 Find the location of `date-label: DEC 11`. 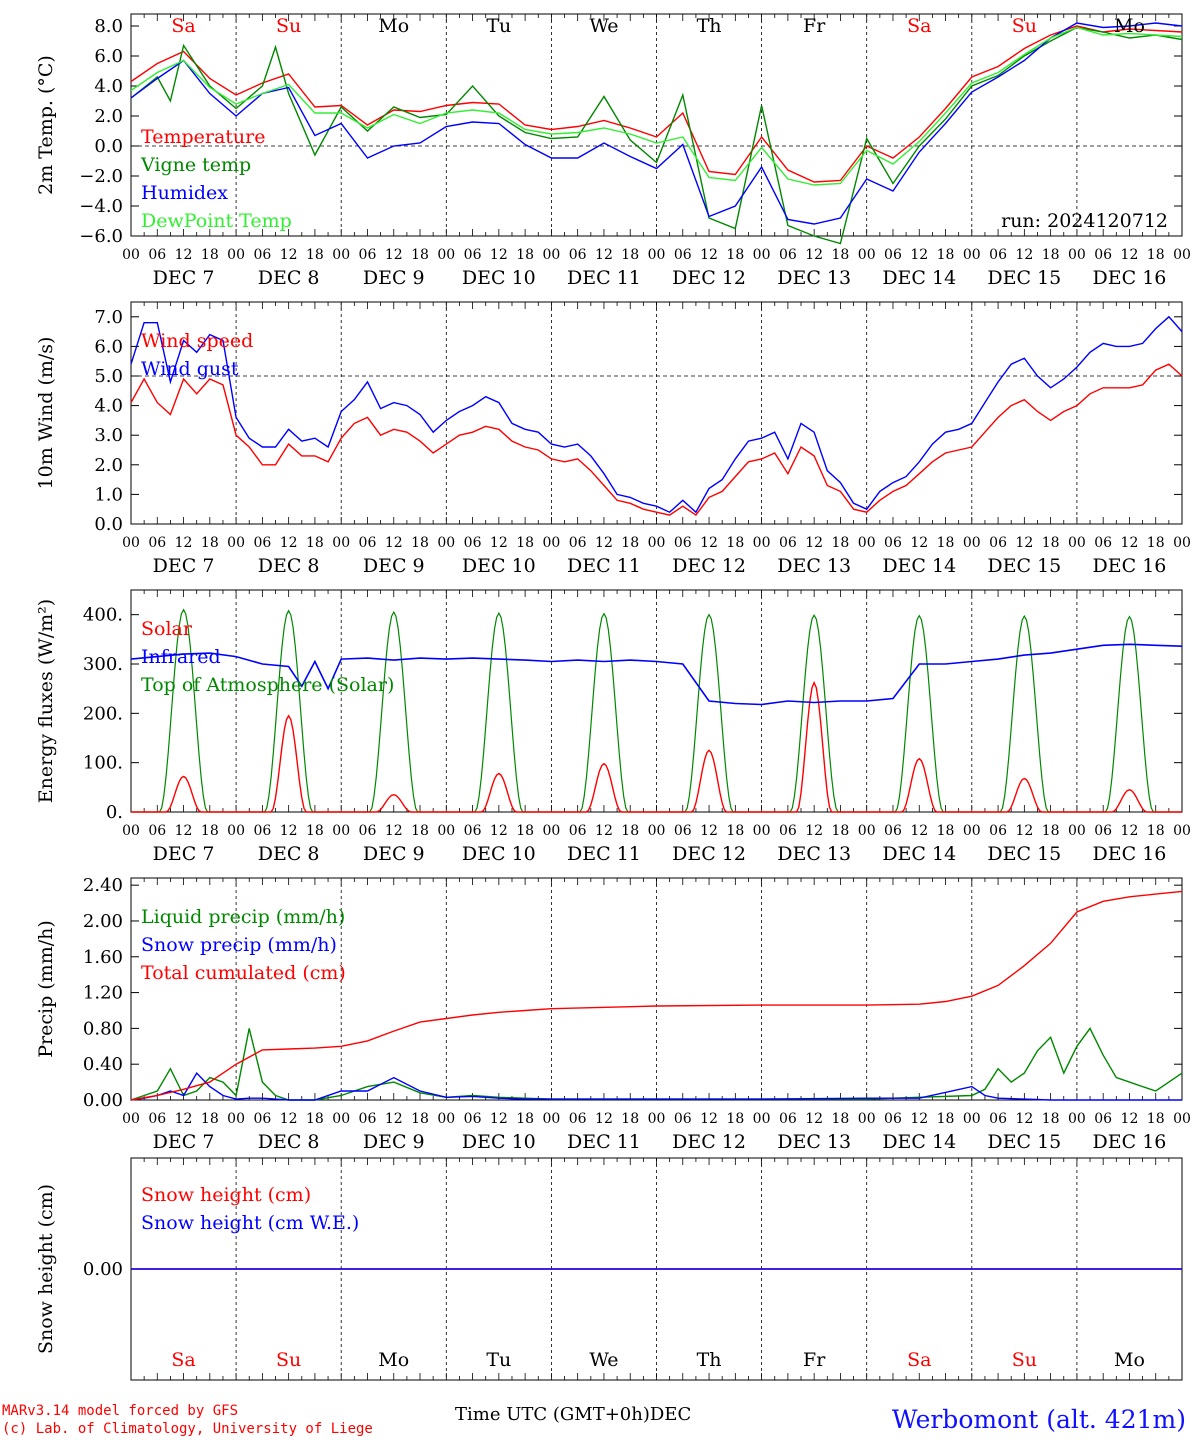

date-label: DEC 11 is located at coordinates (604, 1142).